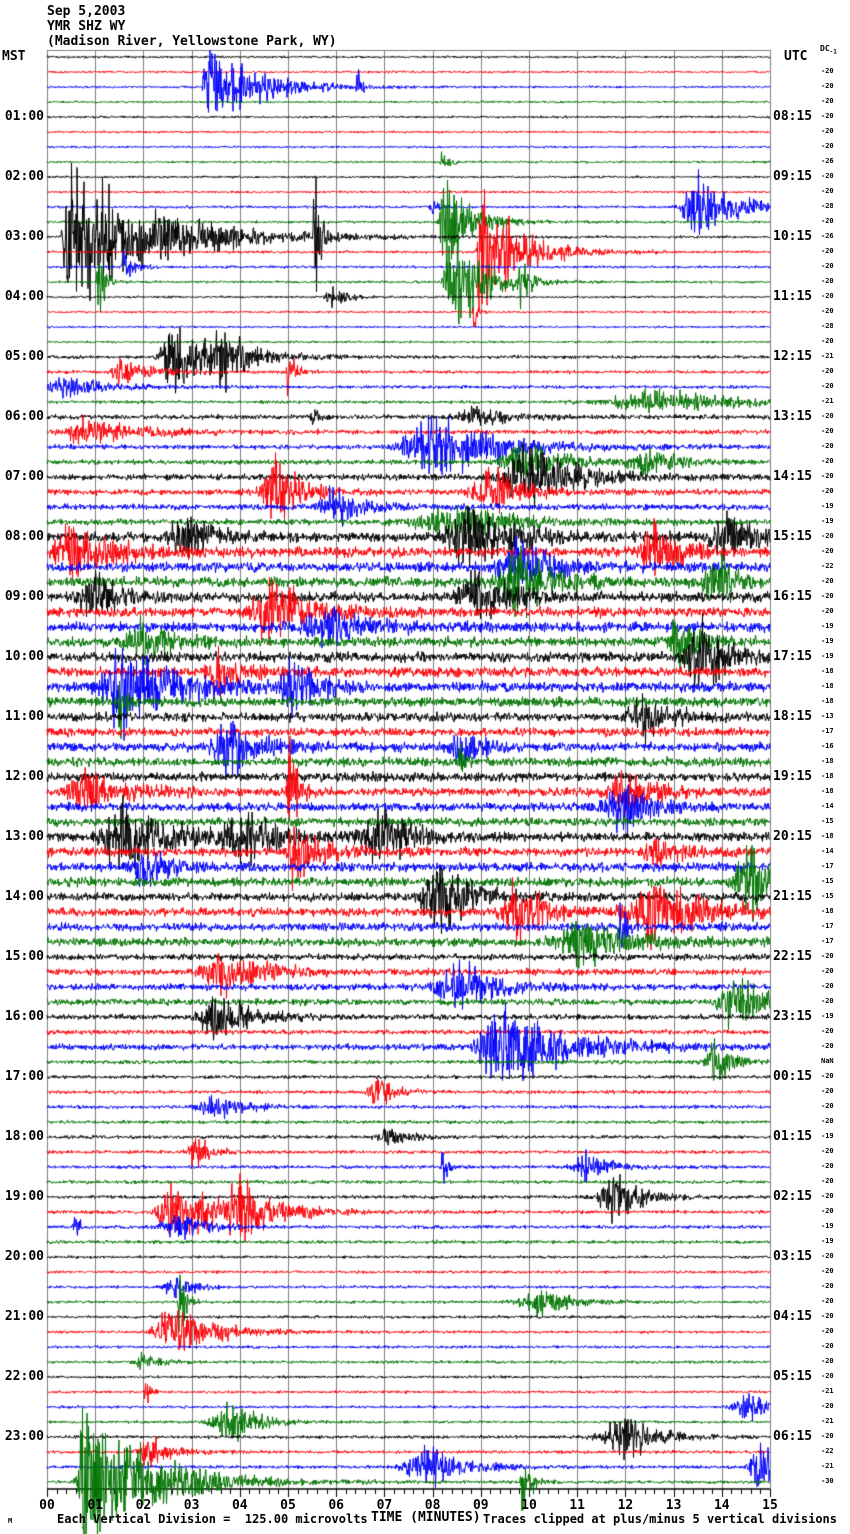 The width and height of the screenshot is (850, 1534). I want to click on location-title: (Madison River, Yellowstone Park, WY), so click(192, 41).